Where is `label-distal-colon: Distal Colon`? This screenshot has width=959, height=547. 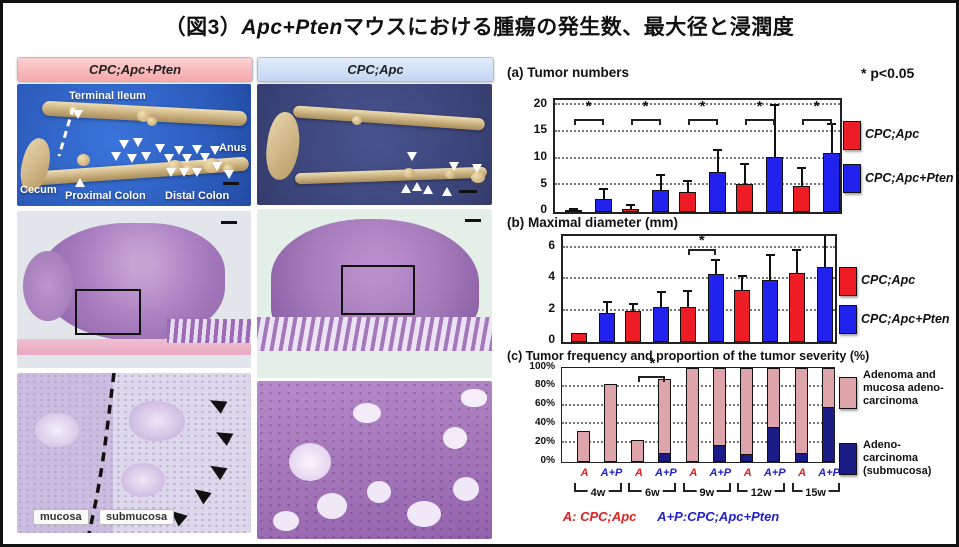 label-distal-colon: Distal Colon is located at coordinates (197, 196).